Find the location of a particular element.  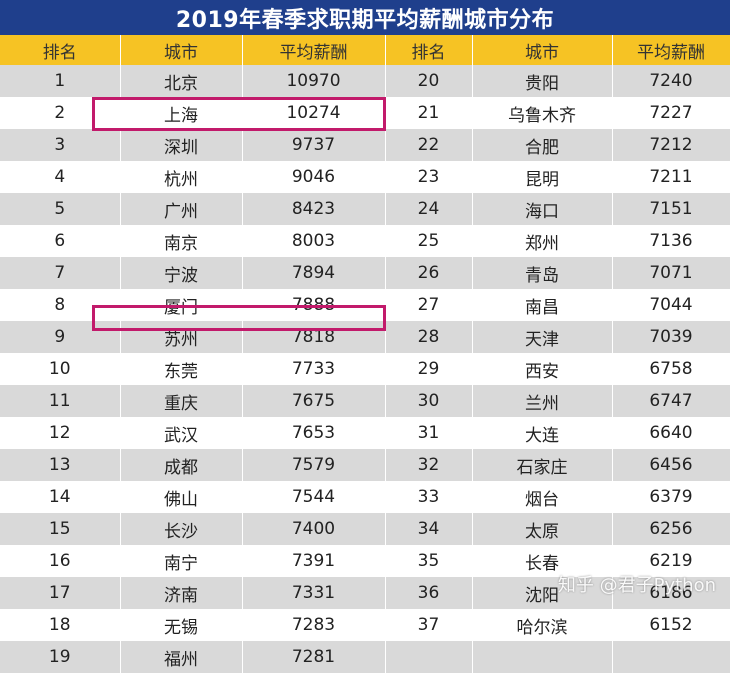

cell-rank-left: 5 is located at coordinates (60, 209).